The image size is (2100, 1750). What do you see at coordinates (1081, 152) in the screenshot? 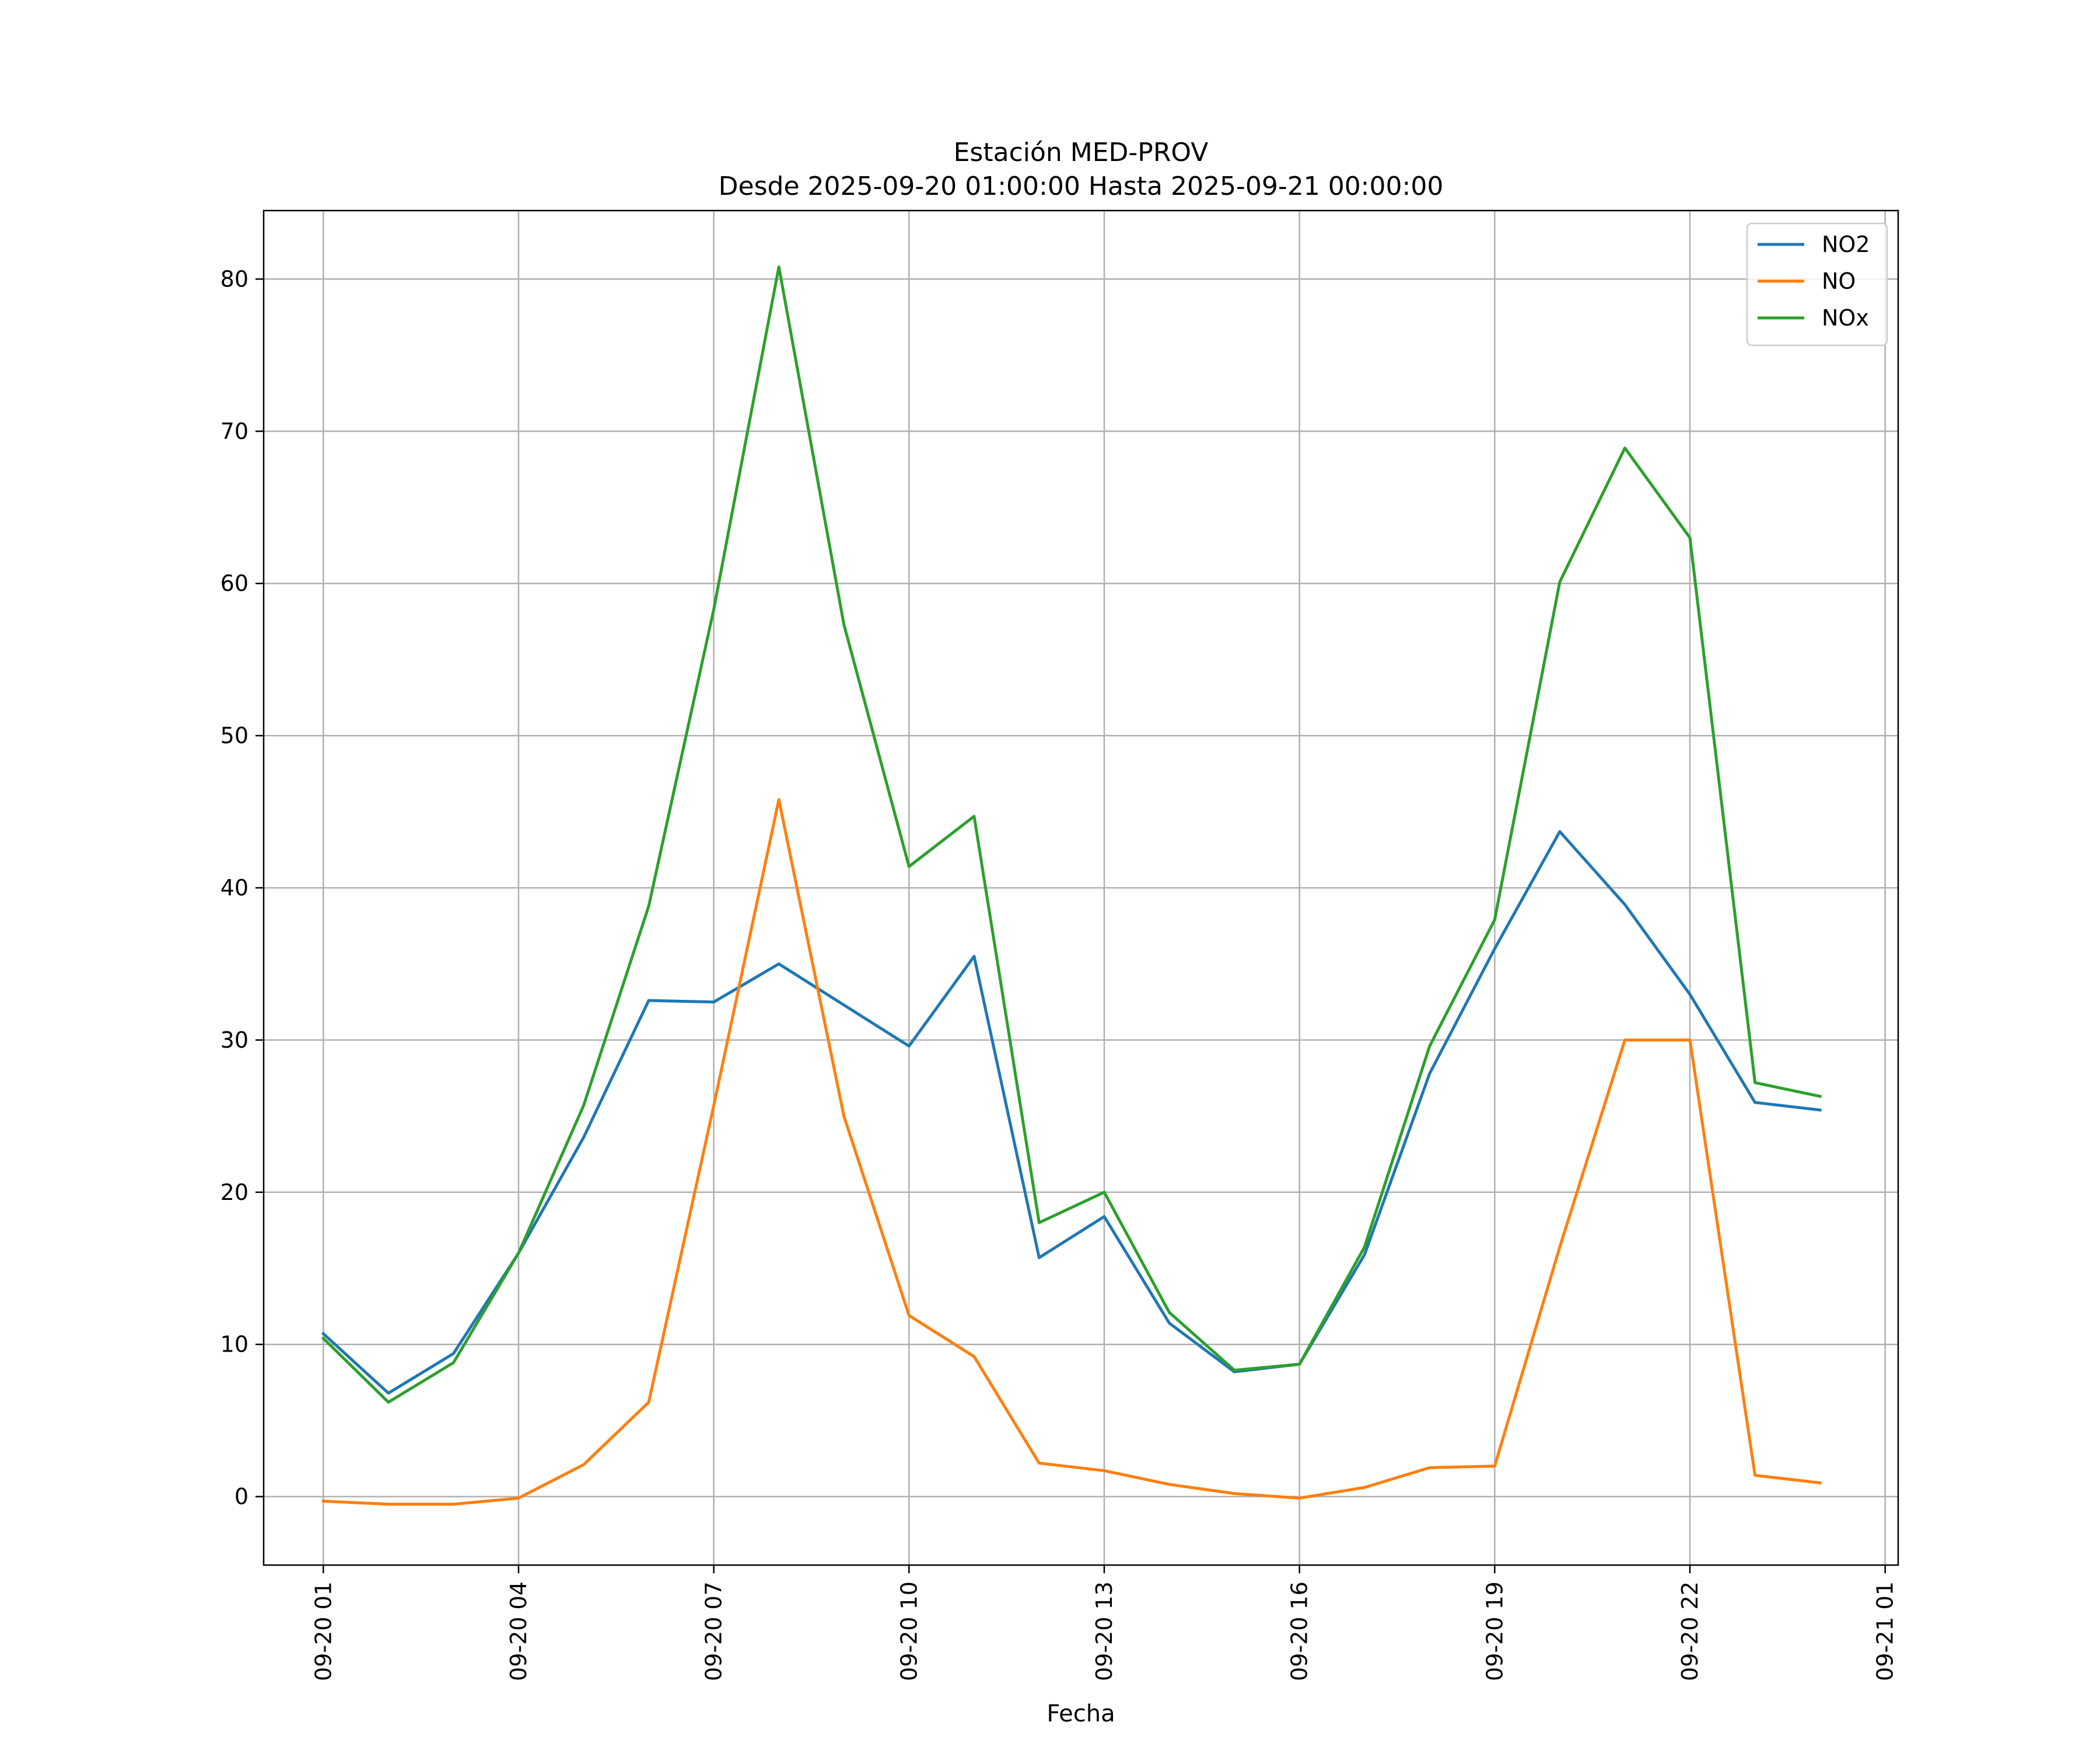
I see `chart-title: Estación MED-PROV` at bounding box center [1081, 152].